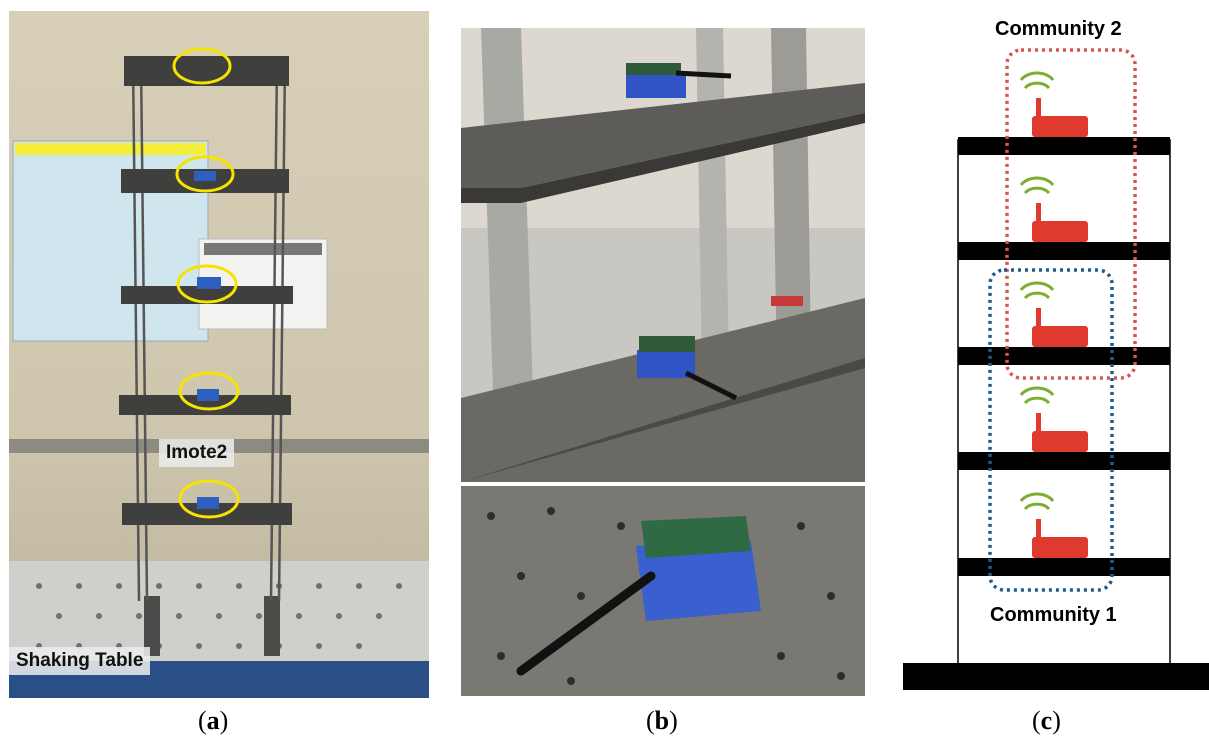 This screenshot has height=742, width=1209. I want to click on ground-slab, so click(1056, 676).